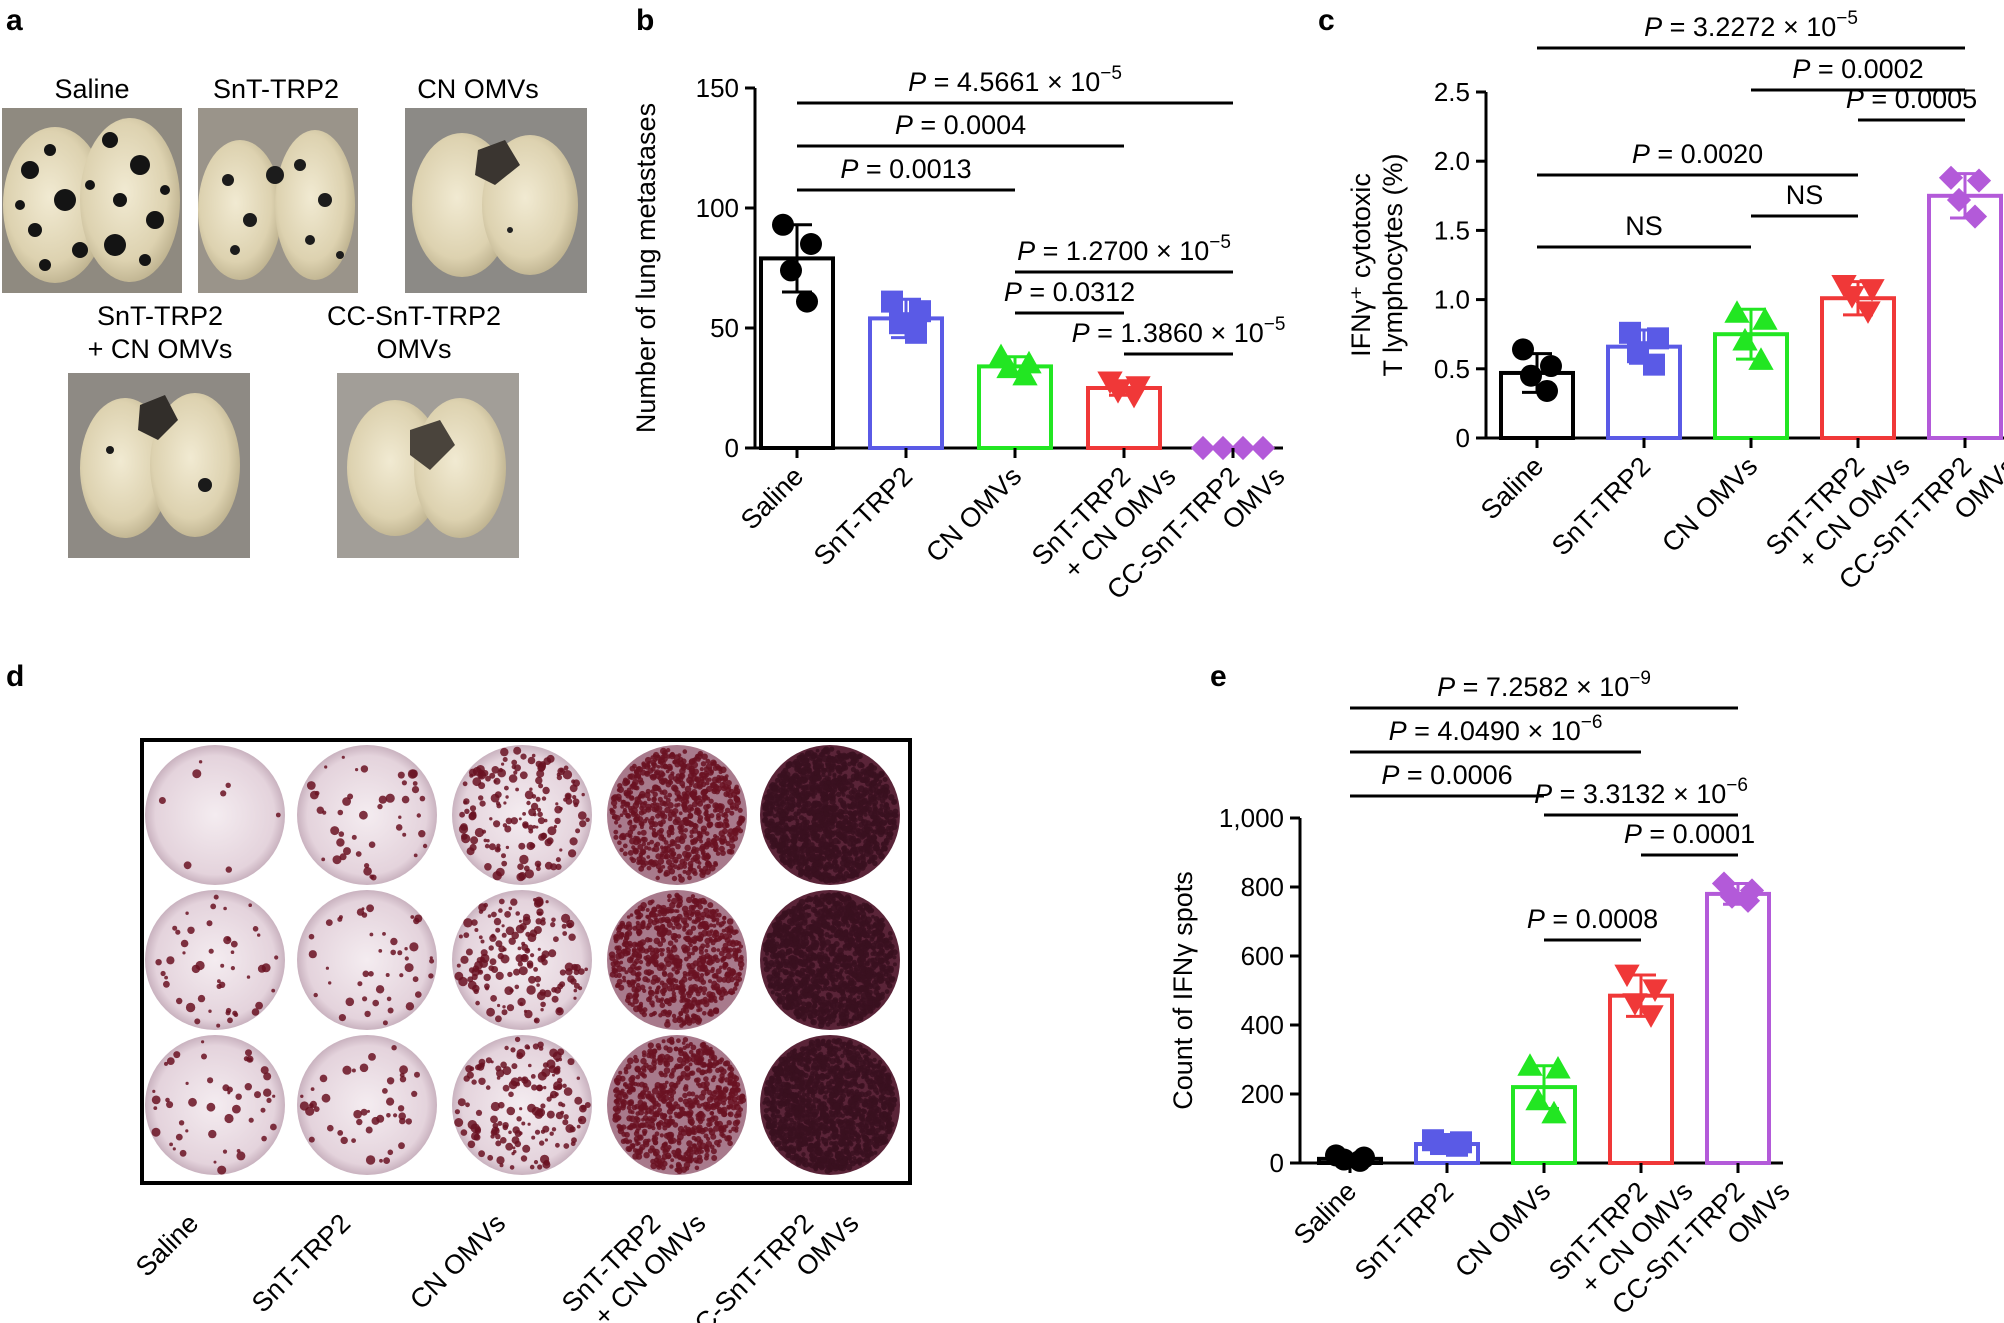 The height and width of the screenshot is (1323, 2004). Describe the element at coordinates (159, 429) in the screenshot. I see `photo-snt-trp2-cn-omvs: SnT-TRP2 + CN OMVs` at that location.